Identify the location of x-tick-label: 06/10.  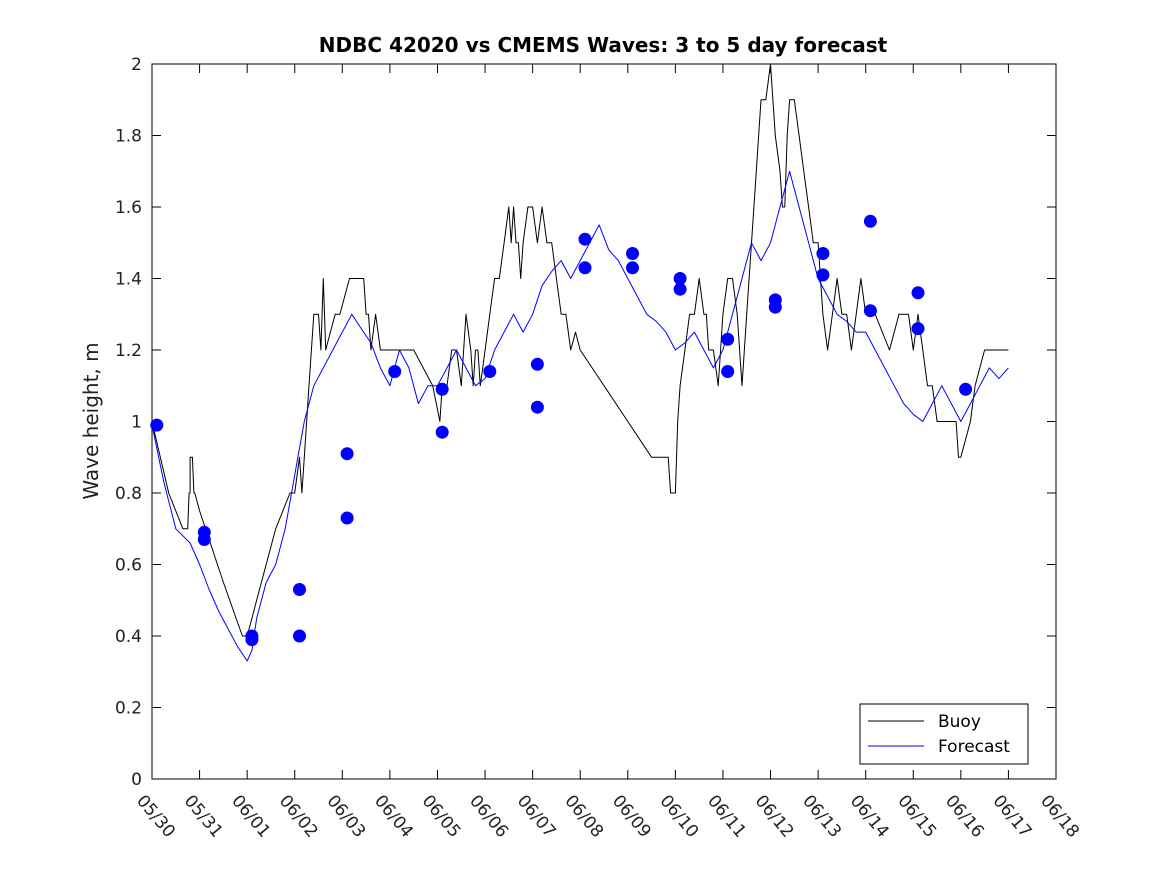
(679, 816).